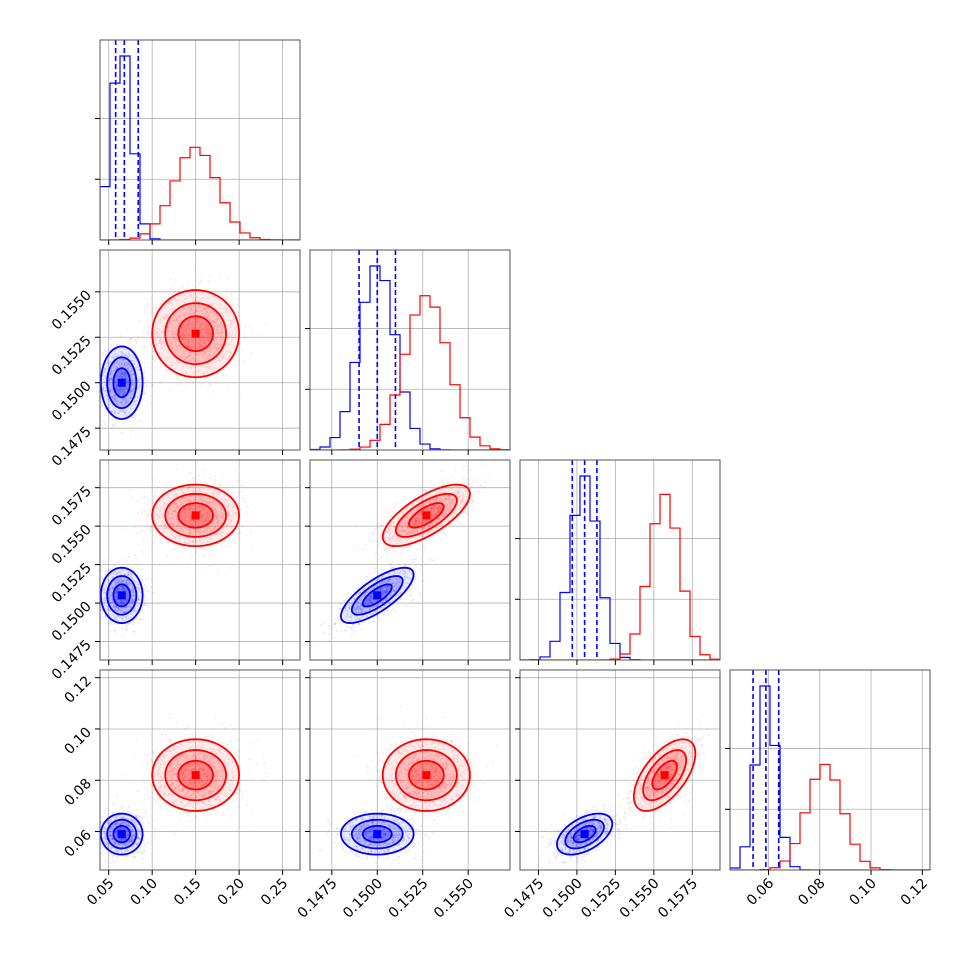  Describe the element at coordinates (231, 892) in the screenshot. I see `x-tick-label: 0.20` at that location.